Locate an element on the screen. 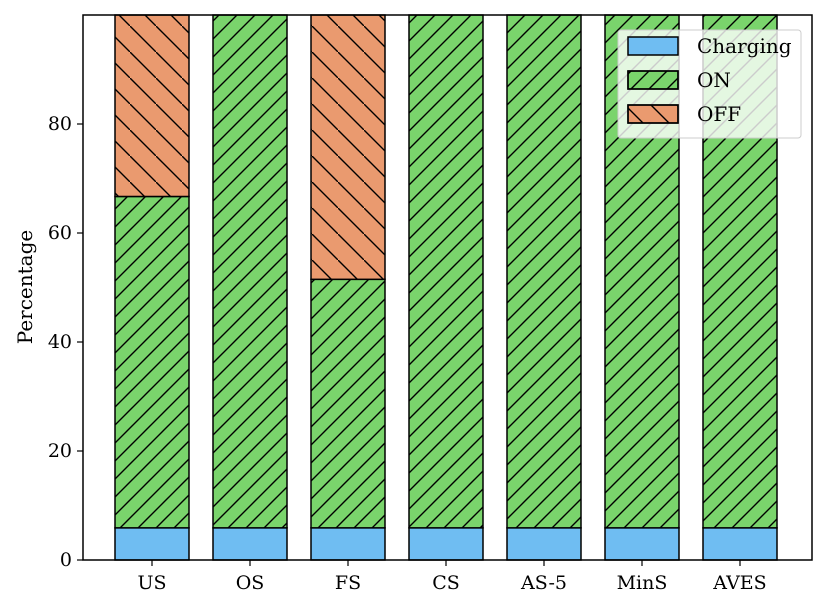  y-tick-label: 20 is located at coordinates (60, 451).